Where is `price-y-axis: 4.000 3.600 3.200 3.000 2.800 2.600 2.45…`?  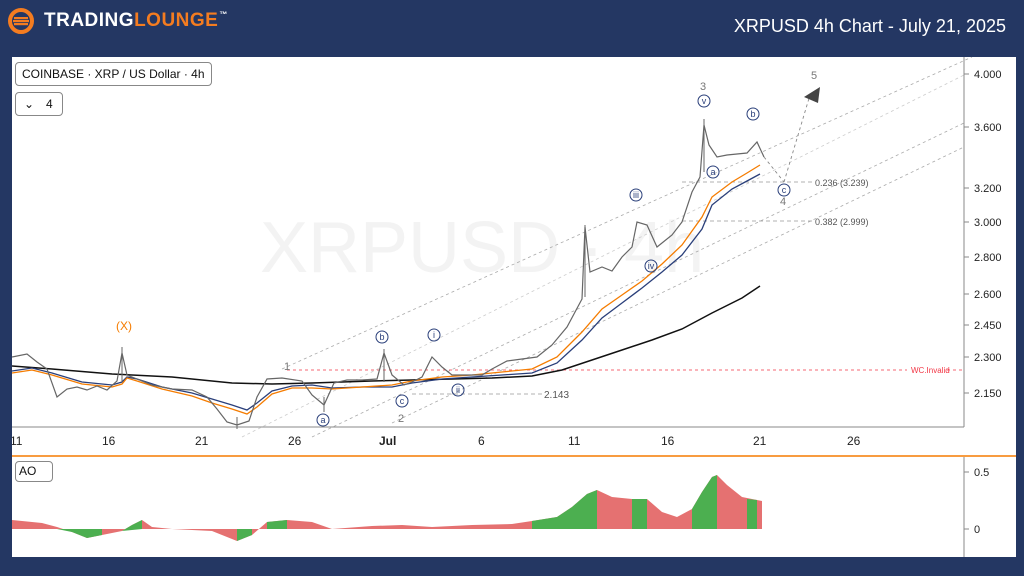 price-y-axis: 4.000 3.600 3.200 3.000 2.800 2.600 2.45… is located at coordinates (983, 234).